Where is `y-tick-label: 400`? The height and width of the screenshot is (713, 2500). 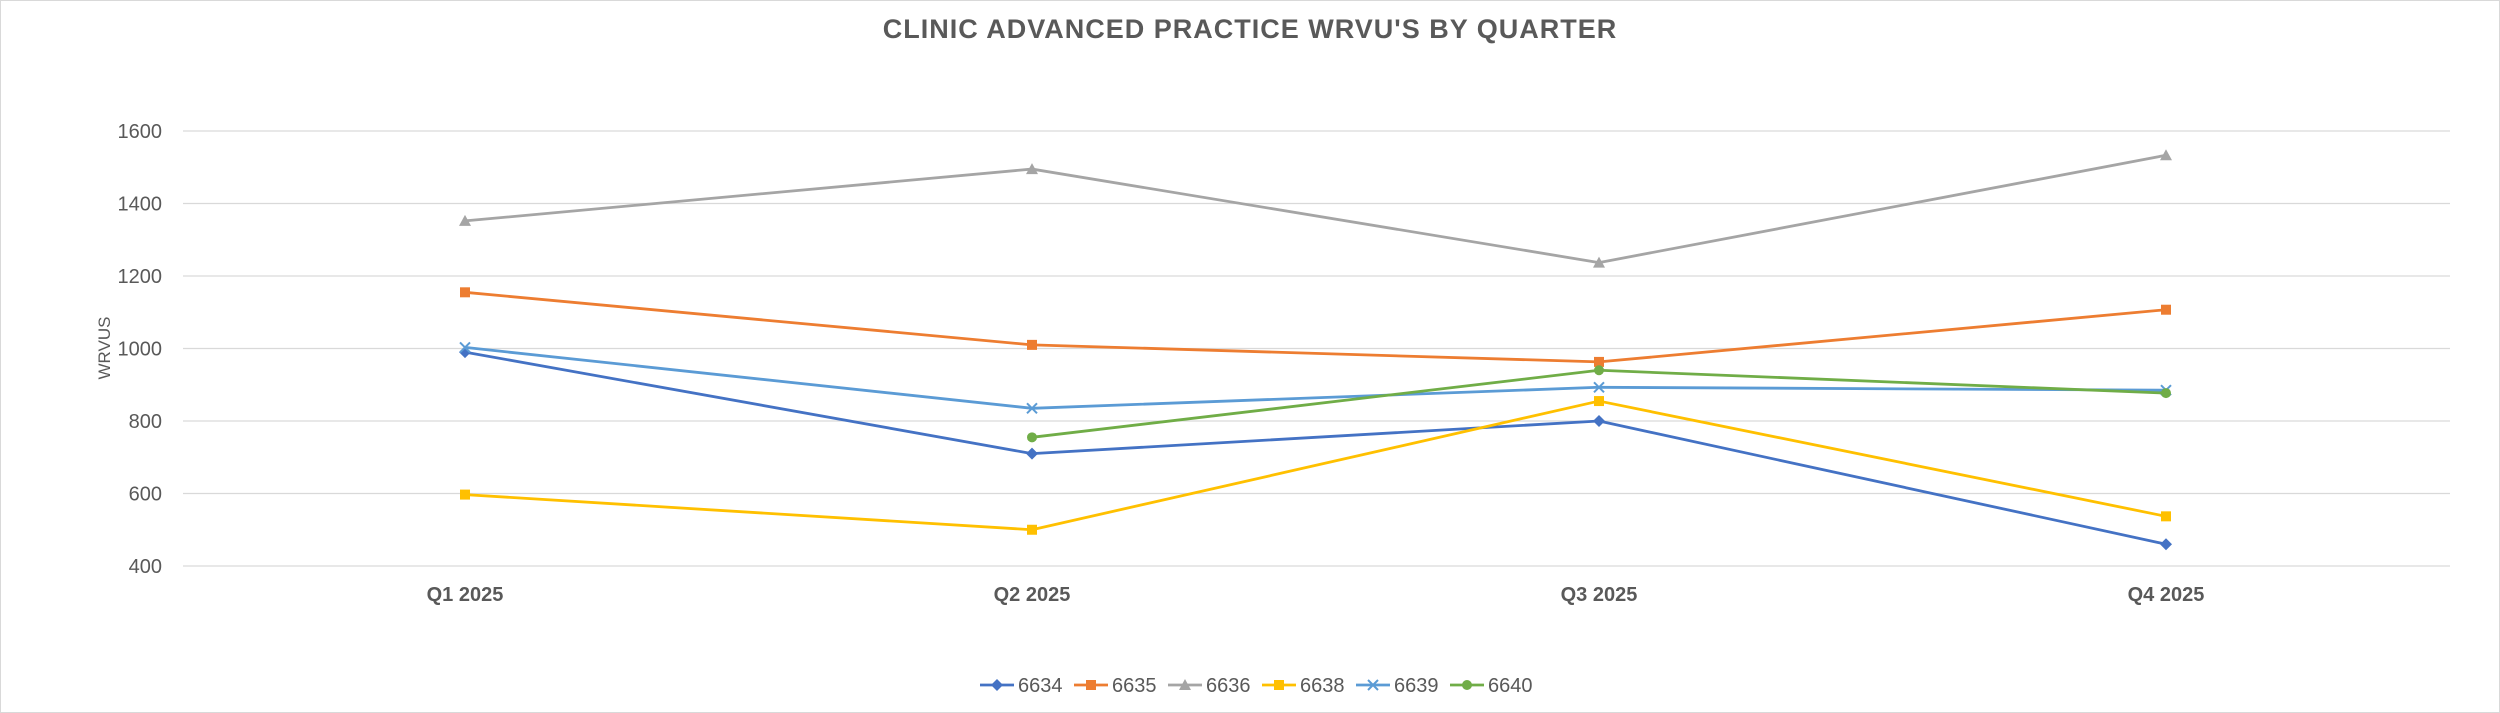
y-tick-label: 400 is located at coordinates (145, 567).